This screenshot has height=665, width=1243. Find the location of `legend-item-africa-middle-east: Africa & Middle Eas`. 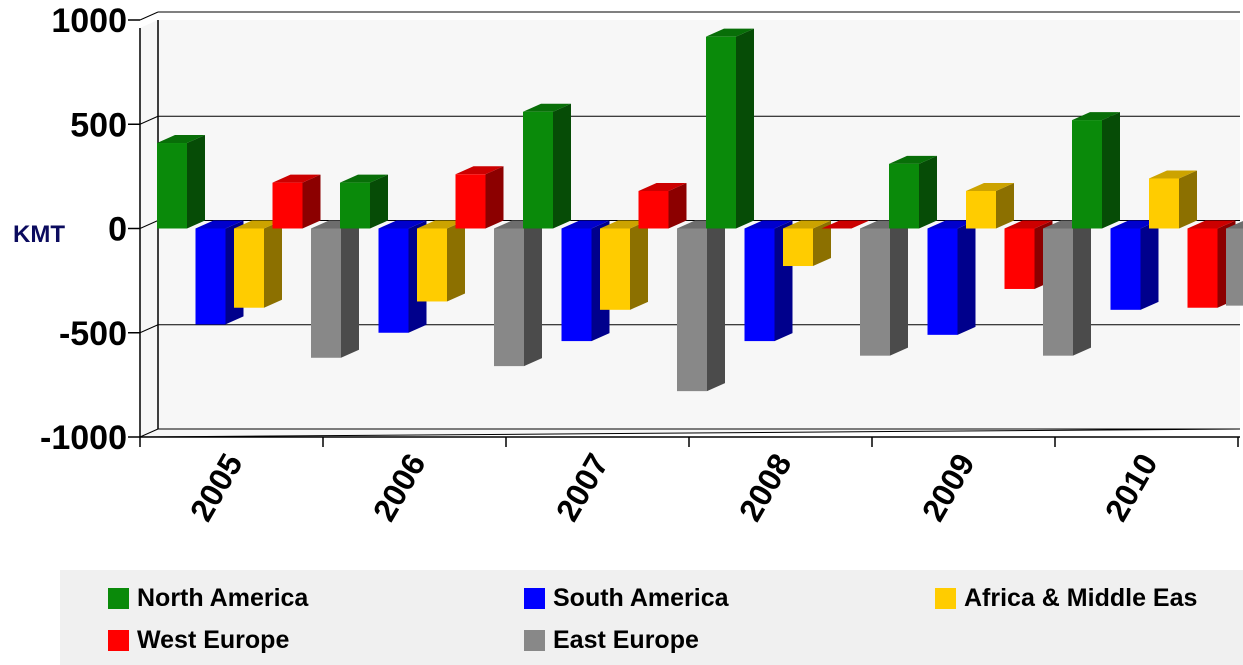

legend-item-africa-middle-east: Africa & Middle Eas is located at coordinates (1066, 598).